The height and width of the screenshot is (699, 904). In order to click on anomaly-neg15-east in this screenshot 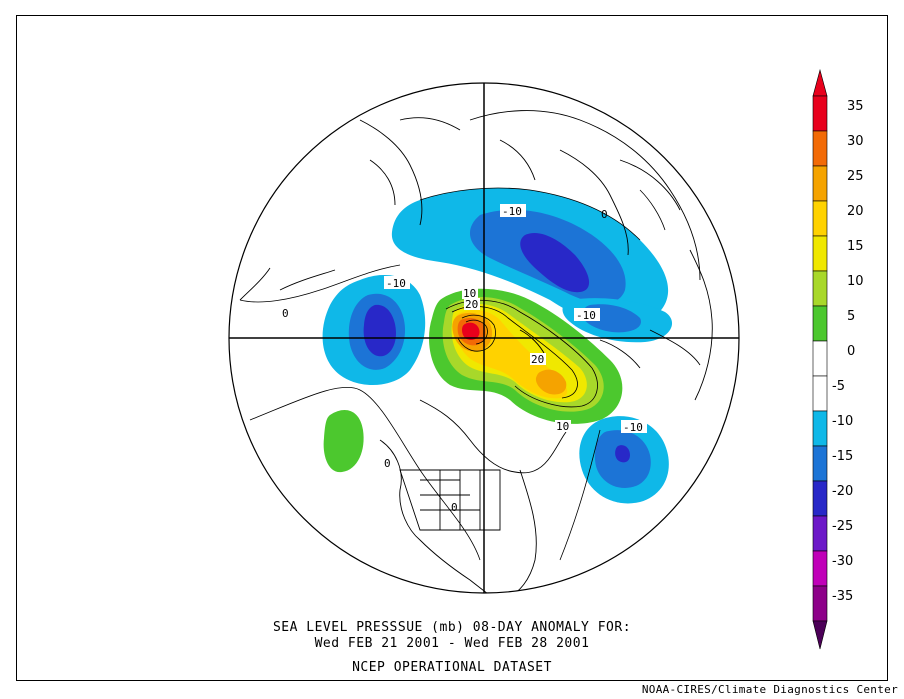, I will do `click(622, 454)`.